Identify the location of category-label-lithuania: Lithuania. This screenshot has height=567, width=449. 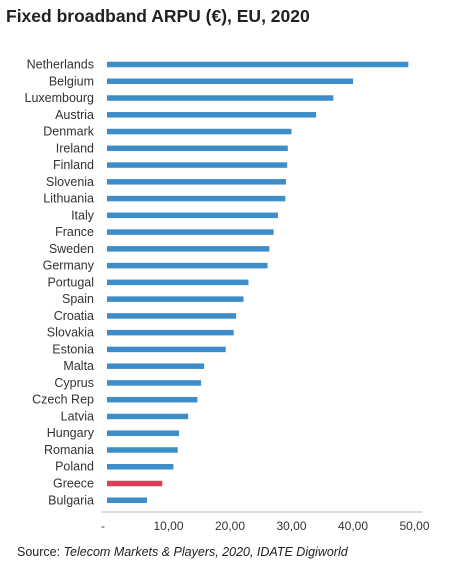
(68, 199).